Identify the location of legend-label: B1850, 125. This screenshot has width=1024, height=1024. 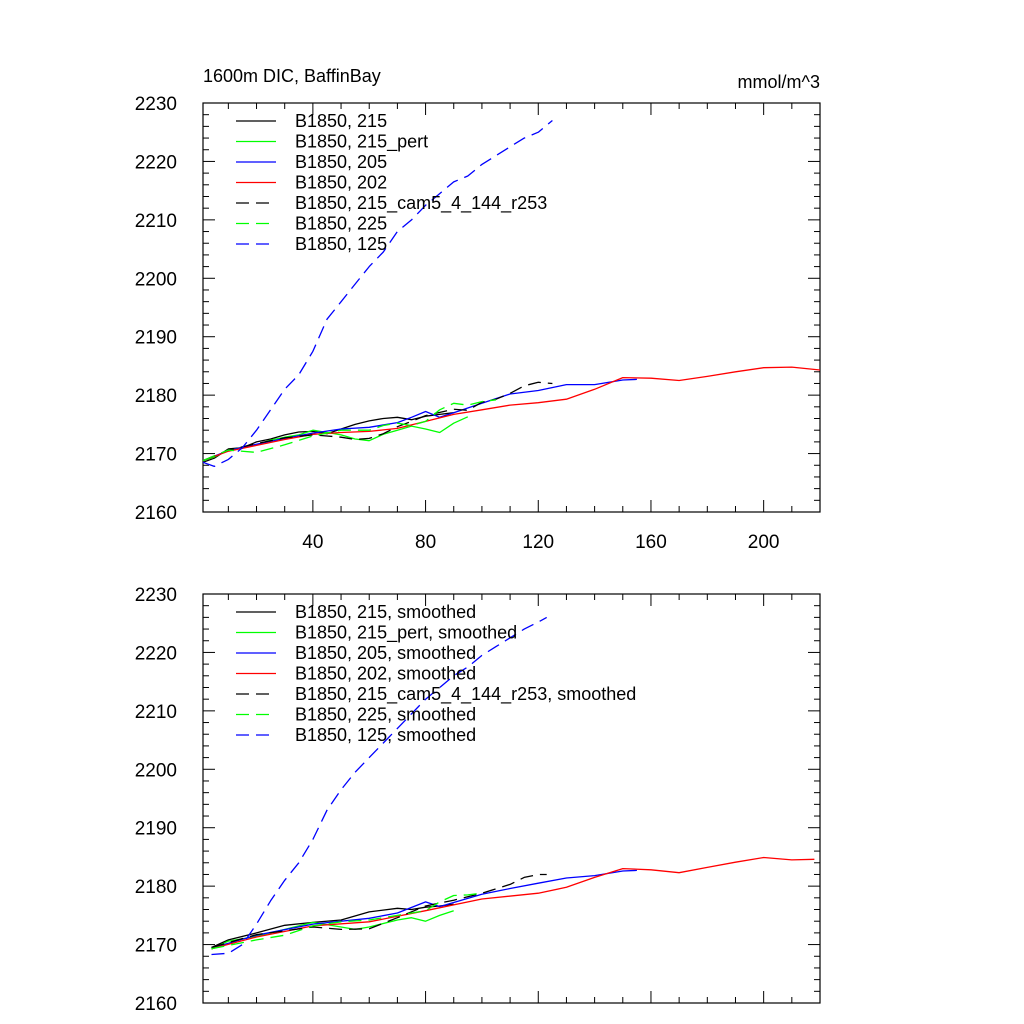
(341, 244).